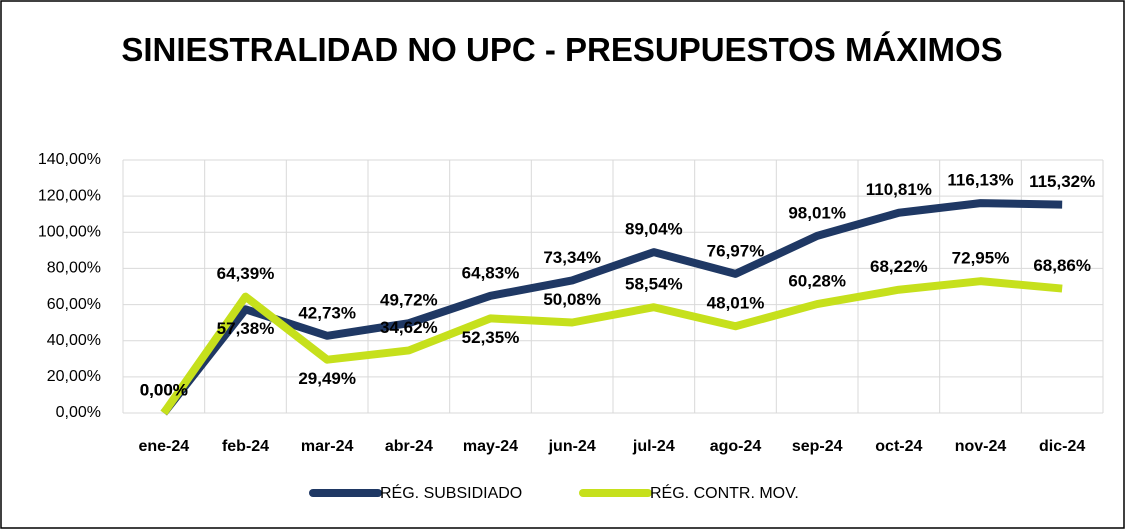 The height and width of the screenshot is (529, 1125). I want to click on data-label: 52,35%, so click(491, 337).